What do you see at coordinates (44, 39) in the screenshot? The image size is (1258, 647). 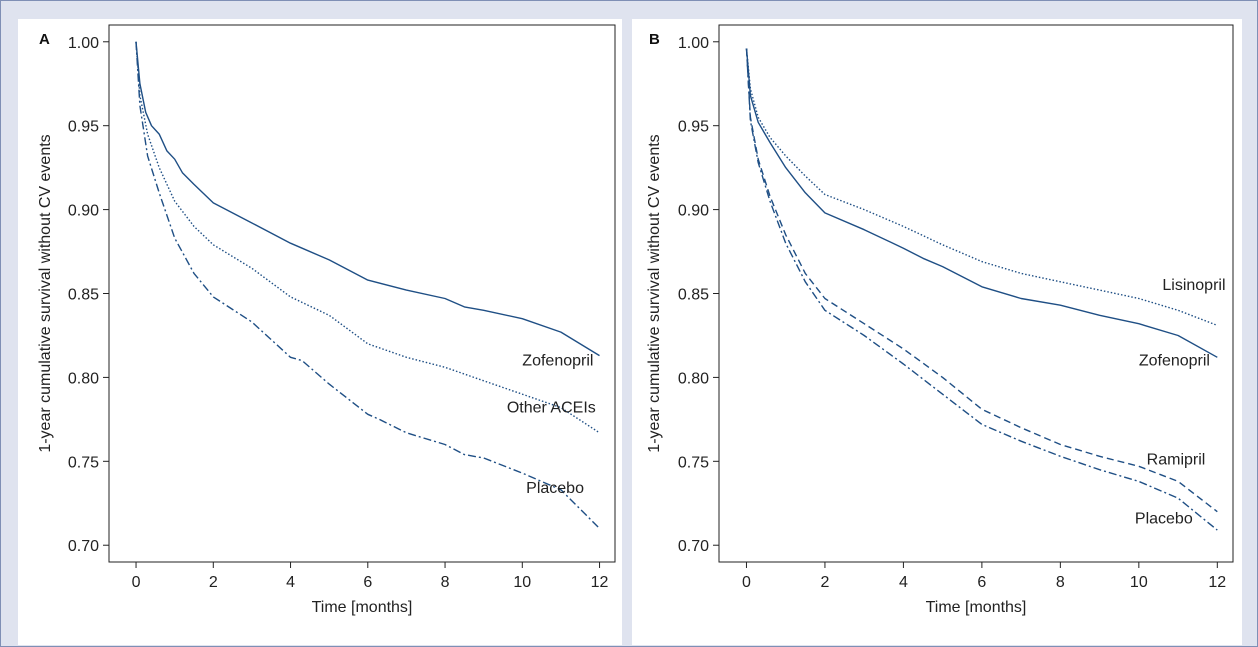 I see `panel-letter: A` at bounding box center [44, 39].